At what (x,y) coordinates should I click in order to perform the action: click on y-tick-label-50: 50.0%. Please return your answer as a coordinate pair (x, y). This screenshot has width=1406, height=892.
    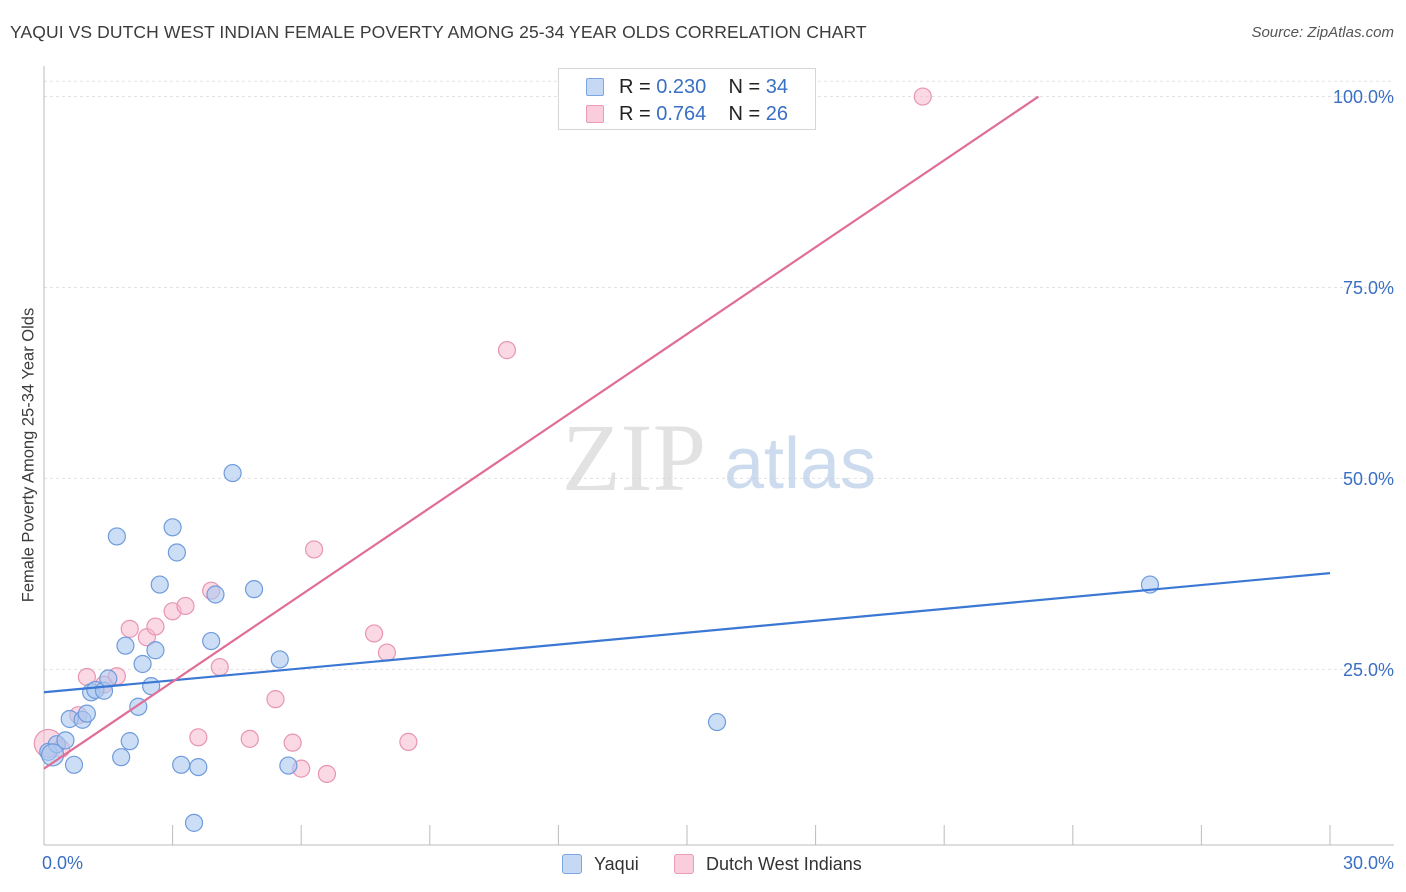
    Looking at the image, I should click on (1368, 479).